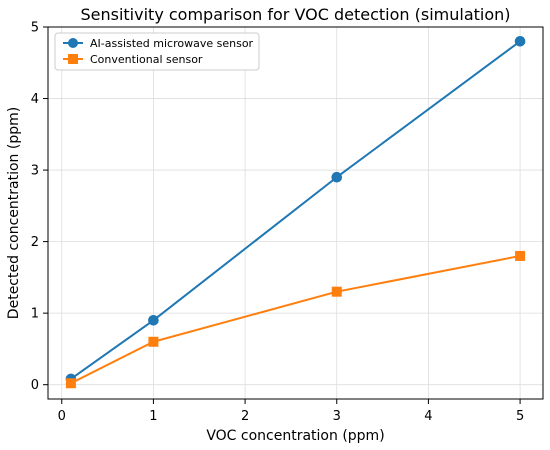 The width and height of the screenshot is (550, 450). I want to click on x-tick-label-5: 5, so click(520, 416).